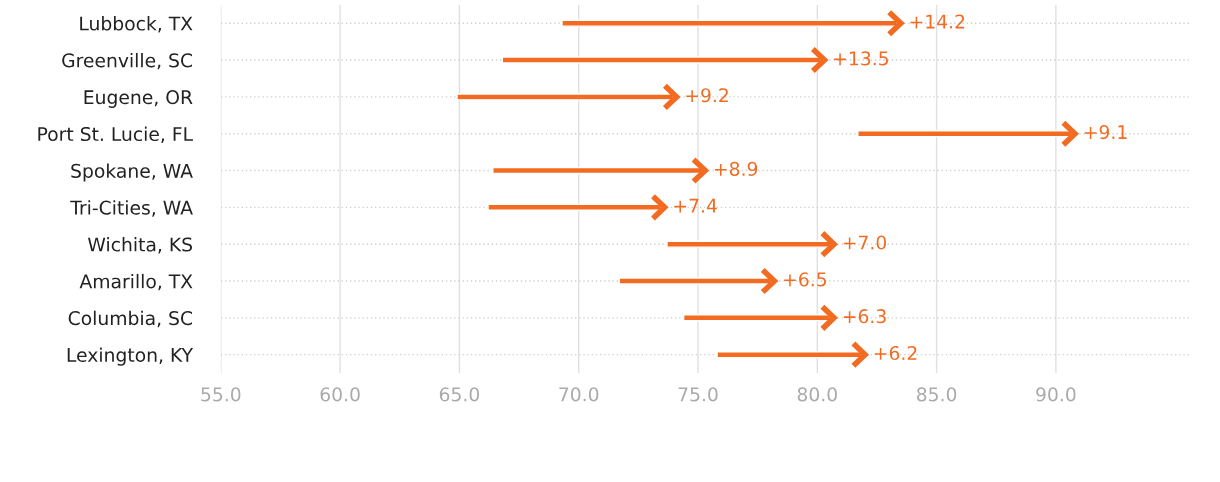 The image size is (1220, 482). I want to click on y-tick-label: Wichita, KS, so click(139, 245).